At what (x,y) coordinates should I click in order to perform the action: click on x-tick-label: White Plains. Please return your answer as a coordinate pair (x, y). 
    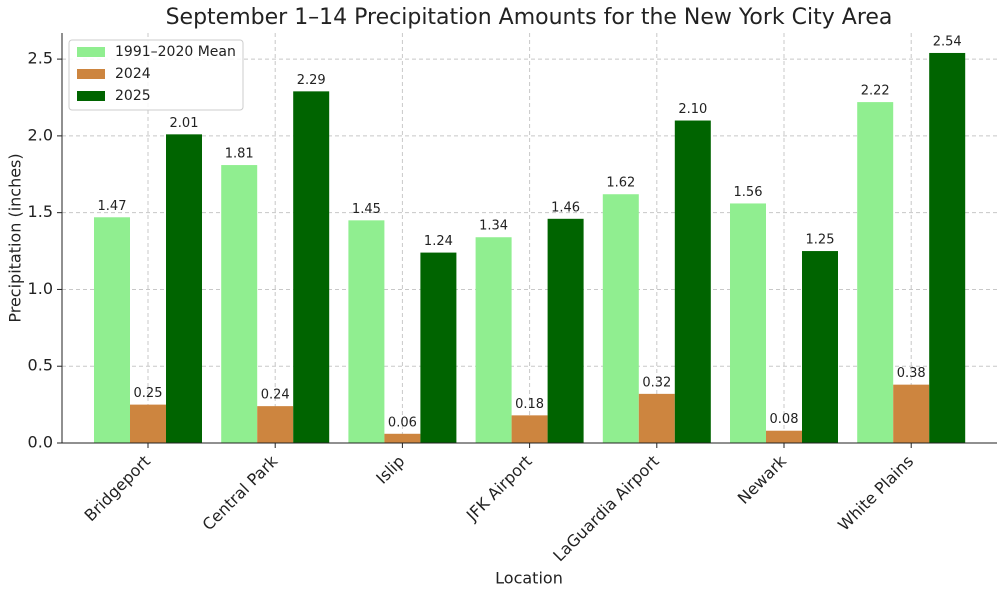
    Looking at the image, I should click on (875, 493).